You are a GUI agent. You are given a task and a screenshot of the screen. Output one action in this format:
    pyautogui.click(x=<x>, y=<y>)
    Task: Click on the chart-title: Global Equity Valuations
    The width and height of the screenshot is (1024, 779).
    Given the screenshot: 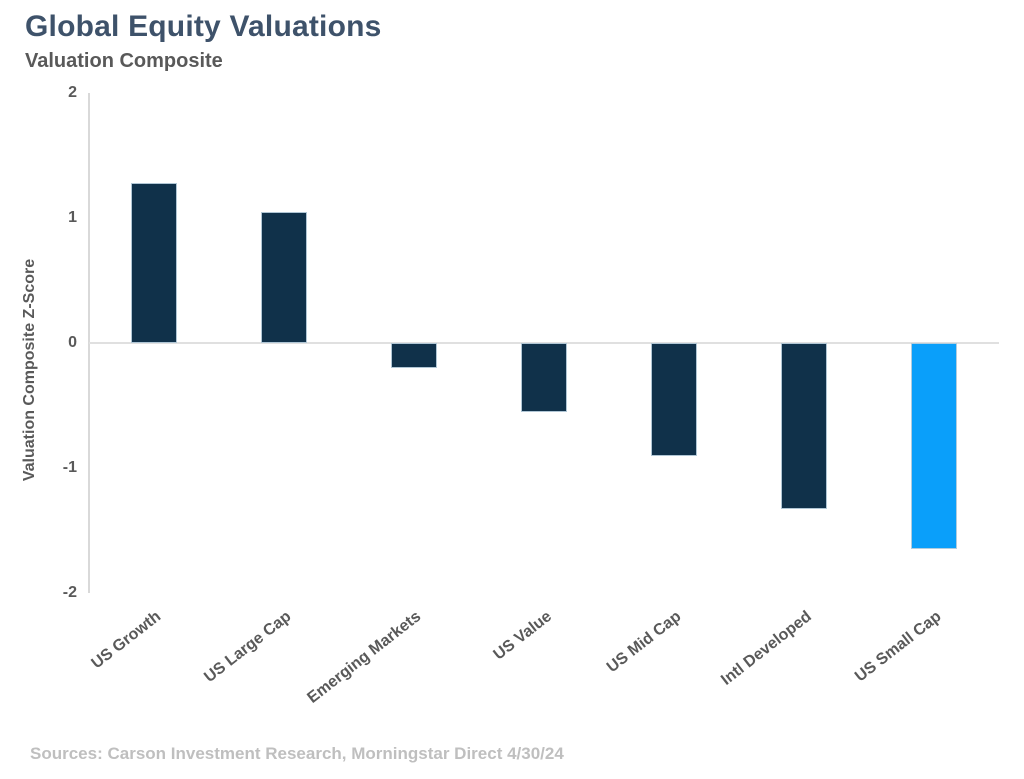 What is the action you would take?
    pyautogui.click(x=203, y=26)
    